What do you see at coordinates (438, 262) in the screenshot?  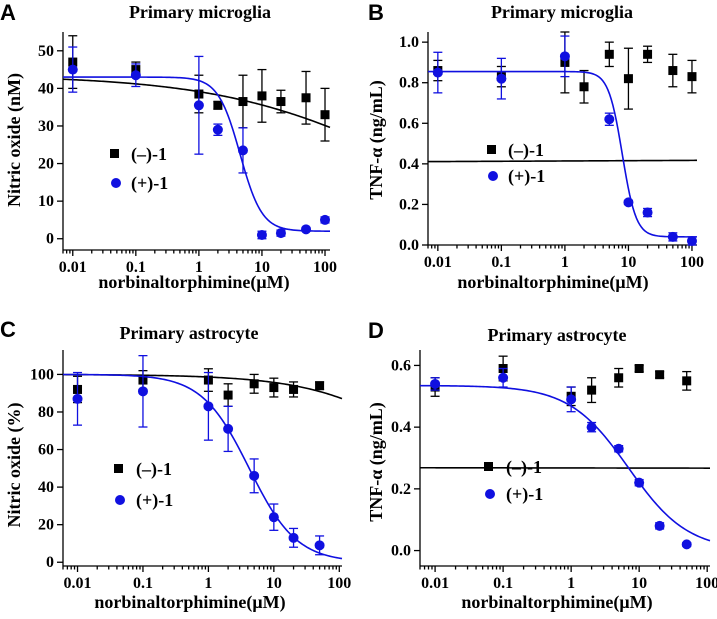 I see `panel-b-x-tick-label: 0.01` at bounding box center [438, 262].